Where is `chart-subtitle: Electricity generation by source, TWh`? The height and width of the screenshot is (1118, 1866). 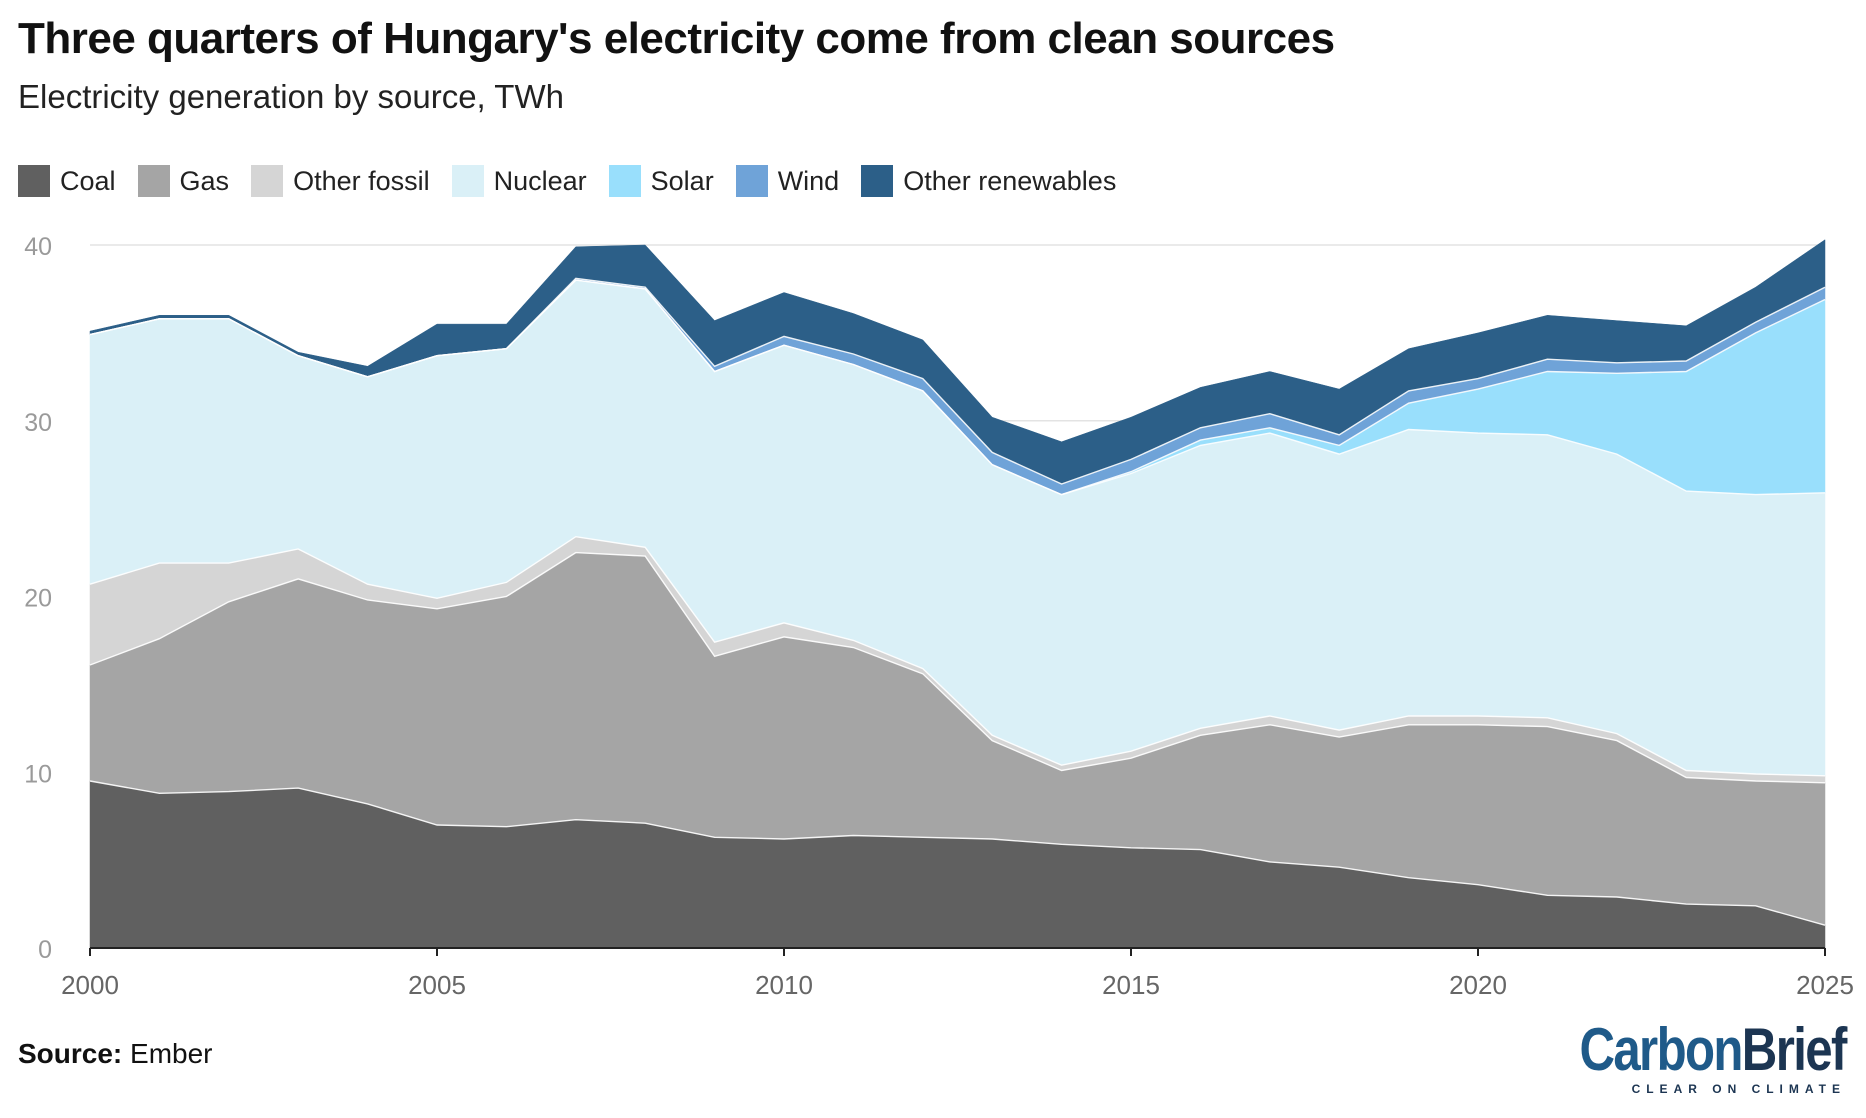
chart-subtitle: Electricity generation by source, TWh is located at coordinates (291, 96).